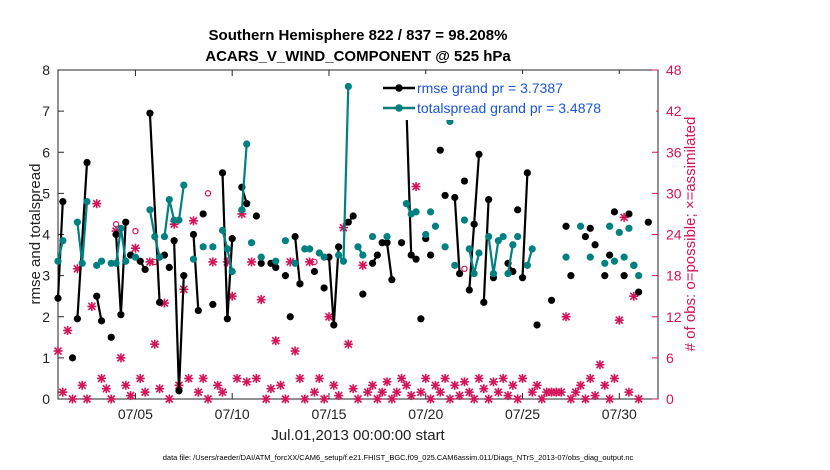  I want to click on y2-tick-label: 12, so click(674, 317).